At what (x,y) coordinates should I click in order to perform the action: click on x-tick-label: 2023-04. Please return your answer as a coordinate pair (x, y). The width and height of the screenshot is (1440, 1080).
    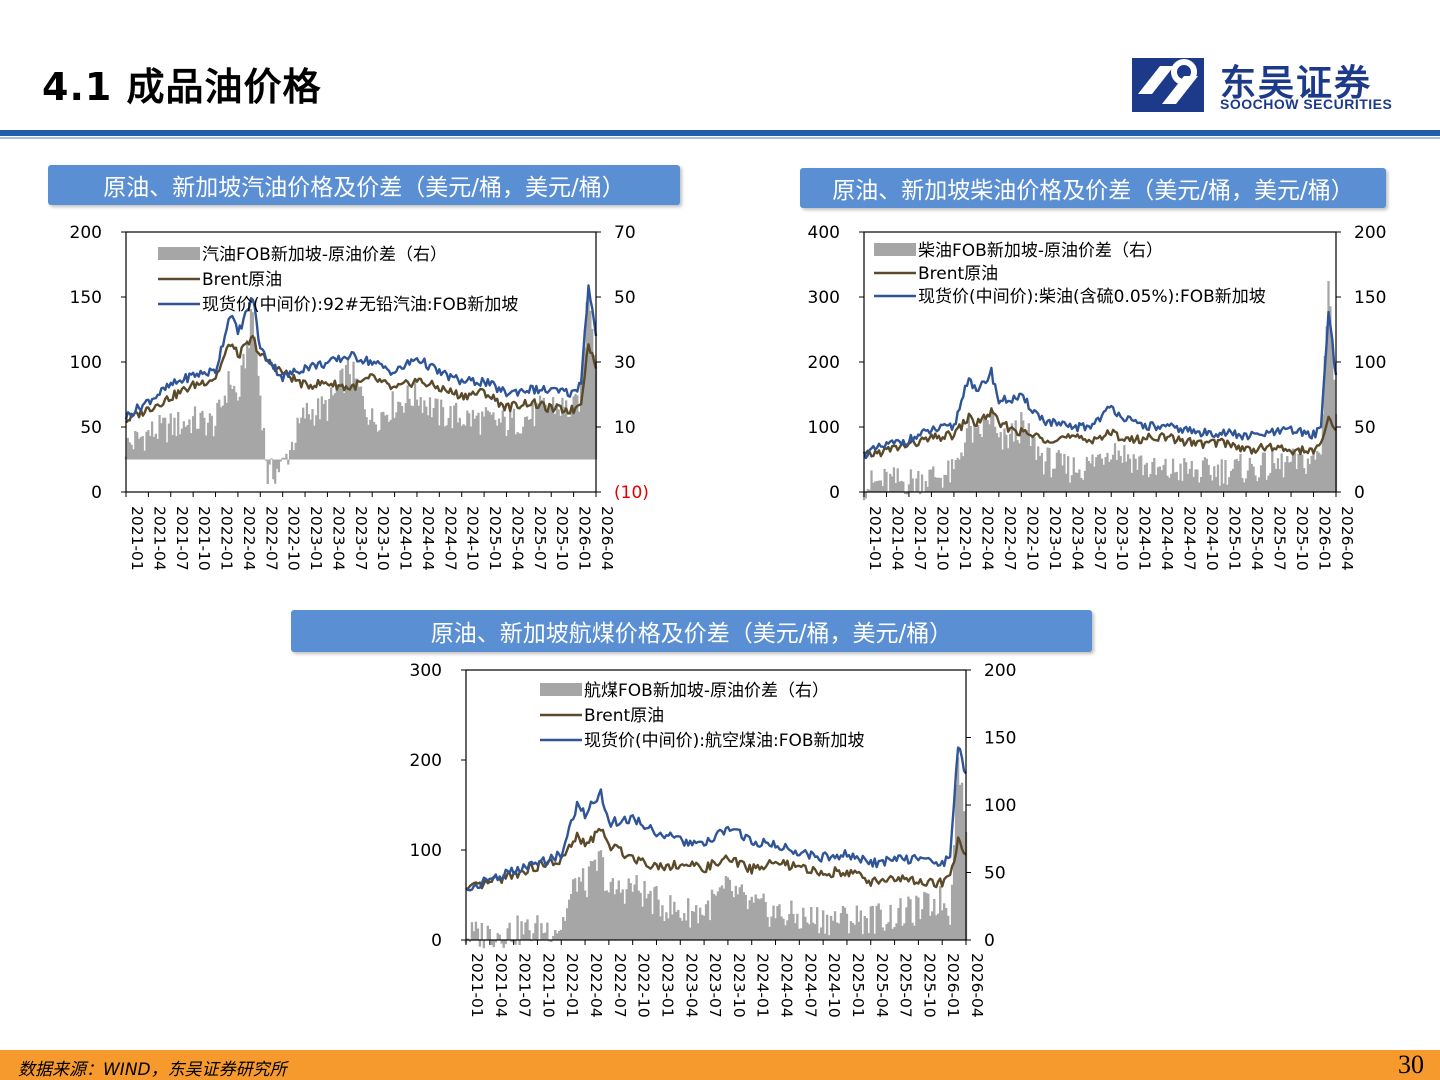
    Looking at the image, I should click on (338, 538).